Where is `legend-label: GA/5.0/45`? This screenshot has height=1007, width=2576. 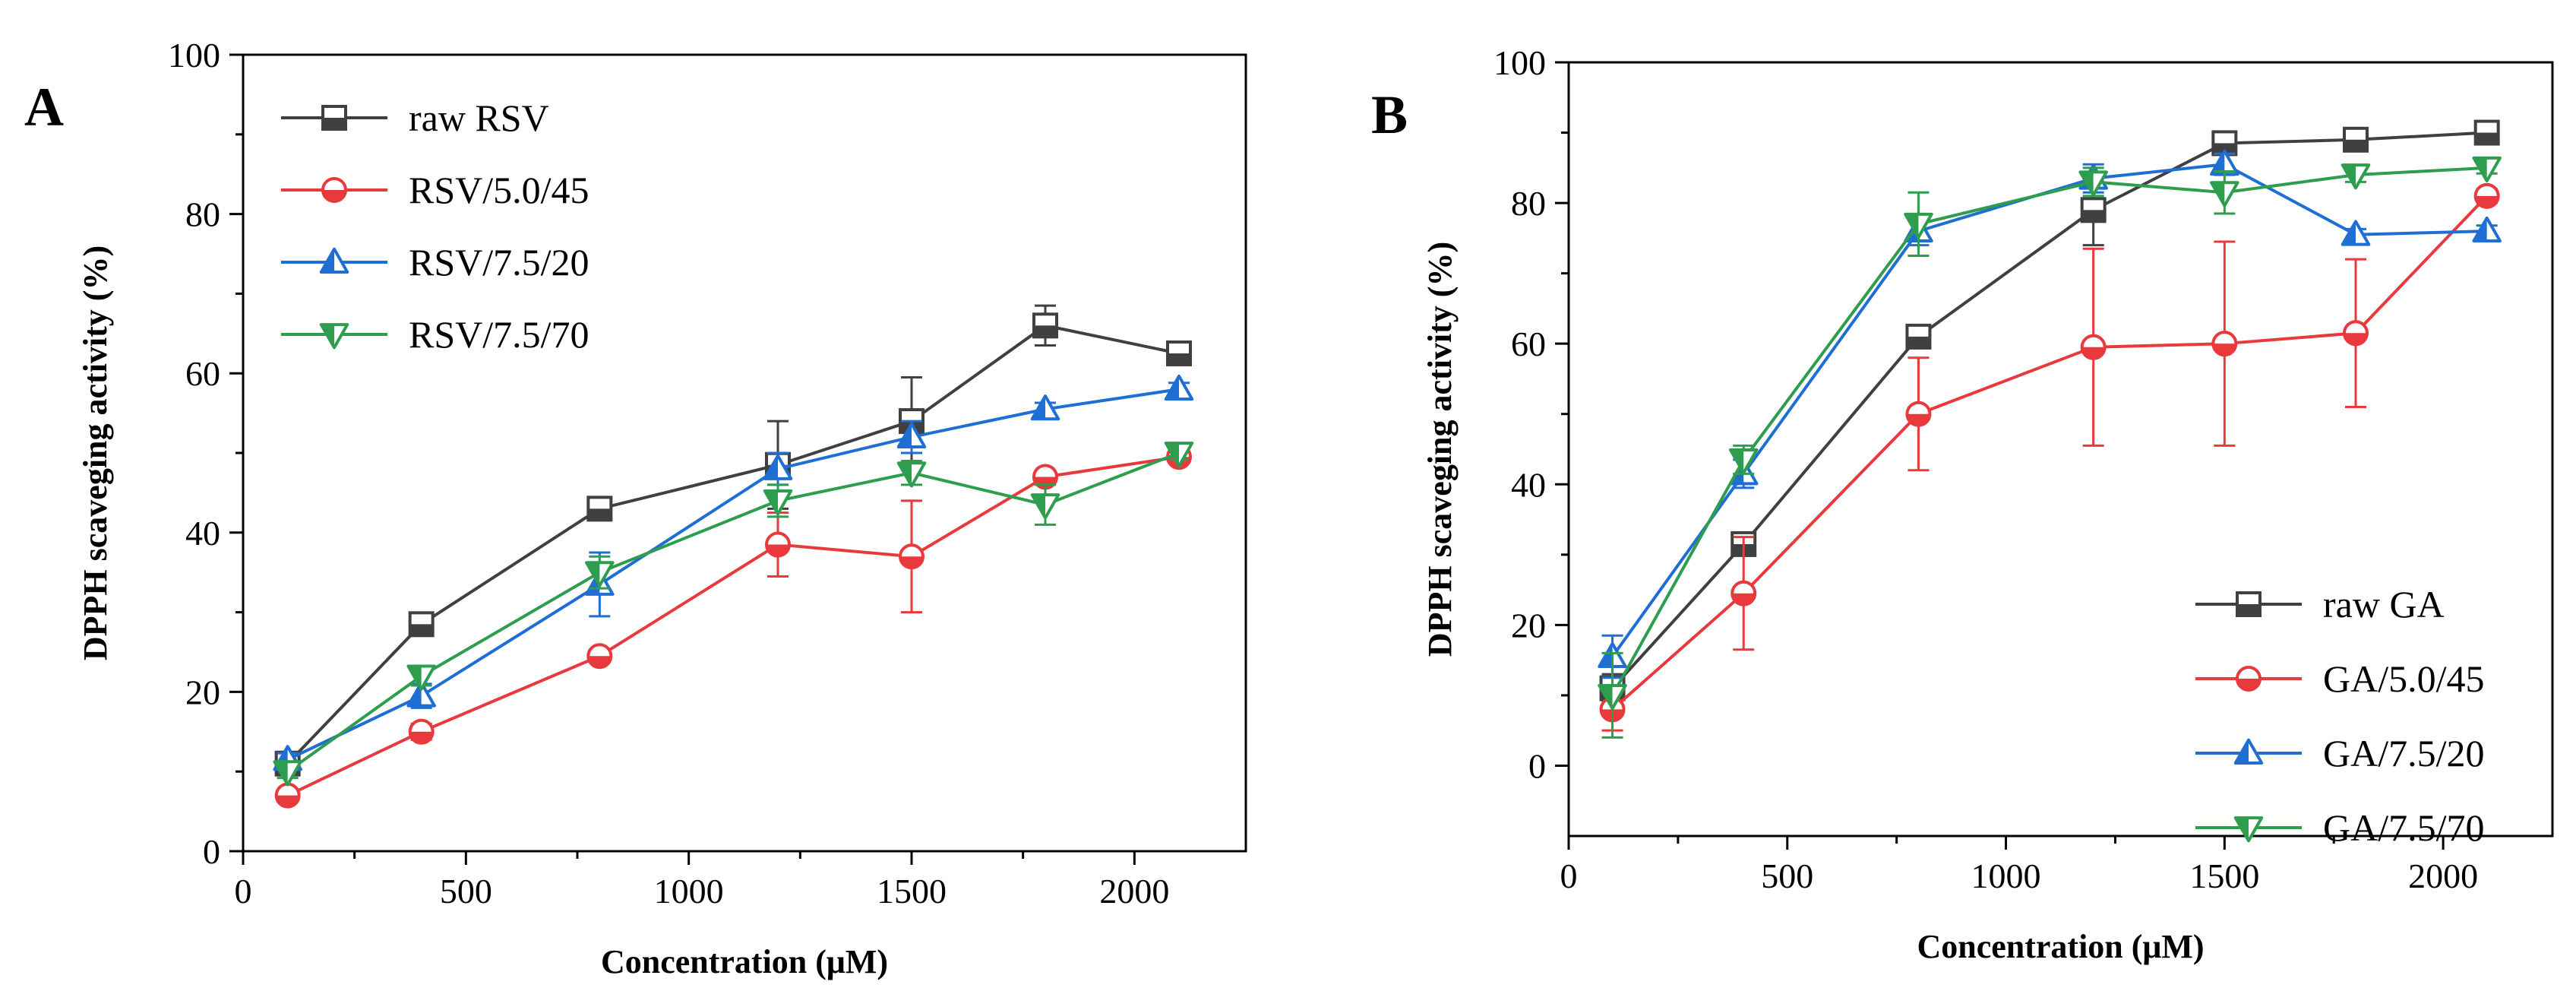 legend-label: GA/5.0/45 is located at coordinates (2404, 678).